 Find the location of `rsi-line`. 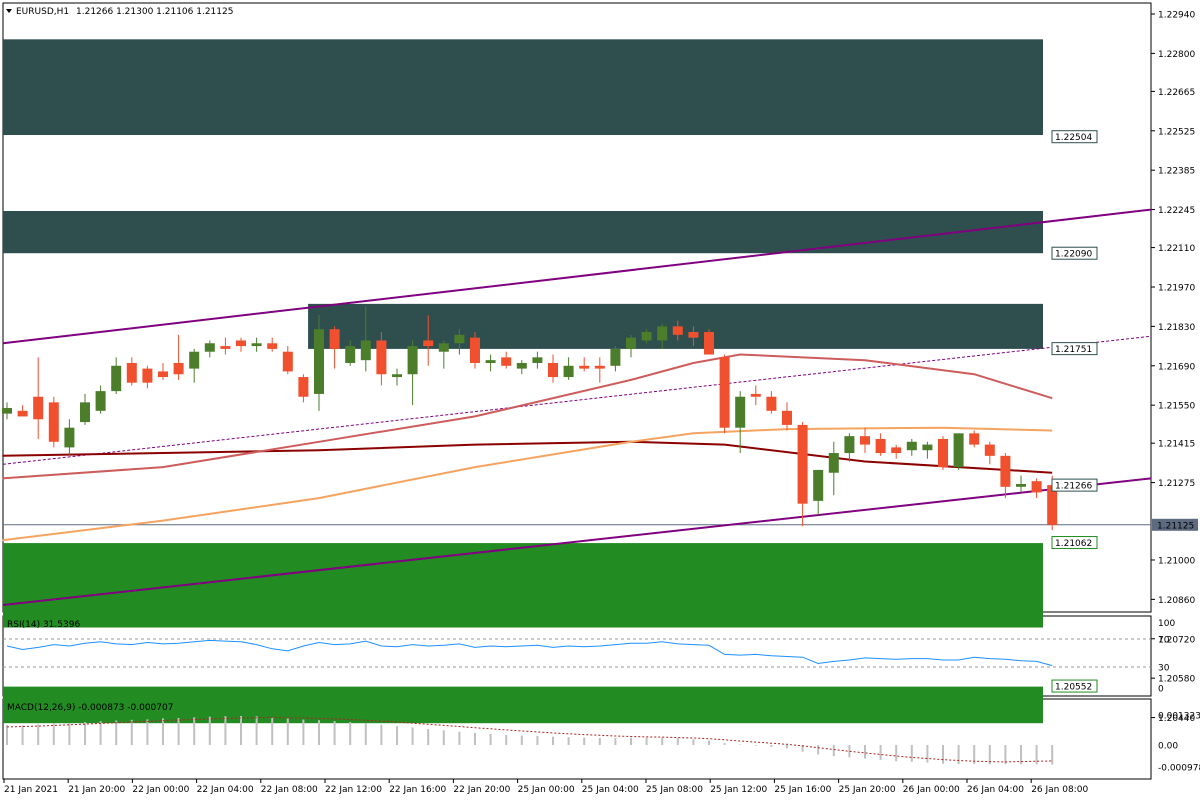

rsi-line is located at coordinates (529, 653).